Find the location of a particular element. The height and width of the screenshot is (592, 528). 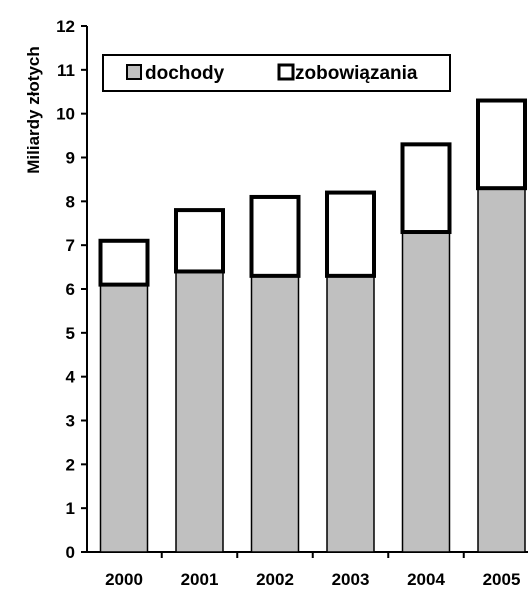

y-tick-label: 11 is located at coordinates (66, 70).